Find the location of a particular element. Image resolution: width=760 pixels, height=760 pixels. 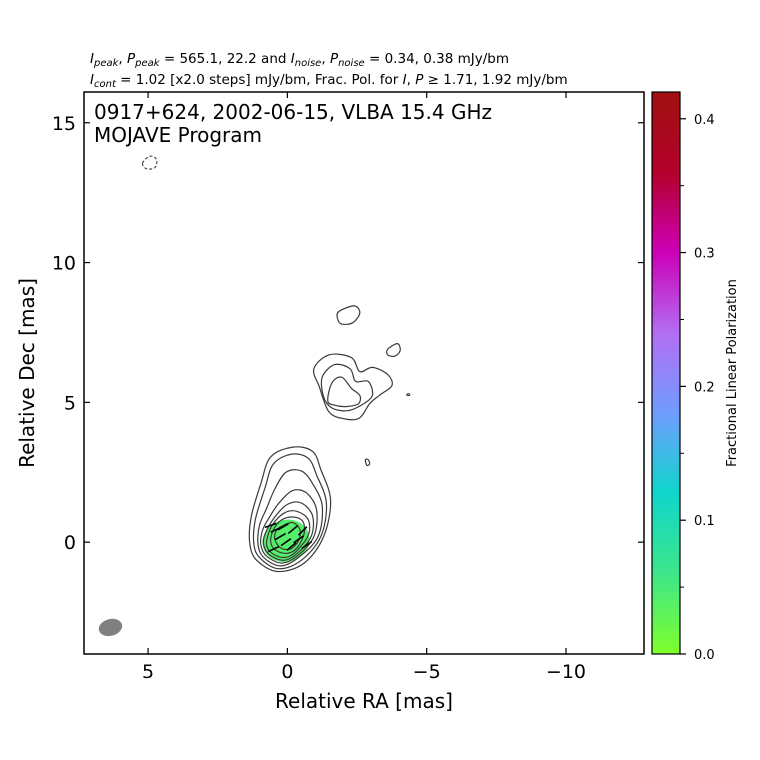

colorbar-ticks: 0.0 0.1 0.2 0.3 0.4 is located at coordinates (697, 388).